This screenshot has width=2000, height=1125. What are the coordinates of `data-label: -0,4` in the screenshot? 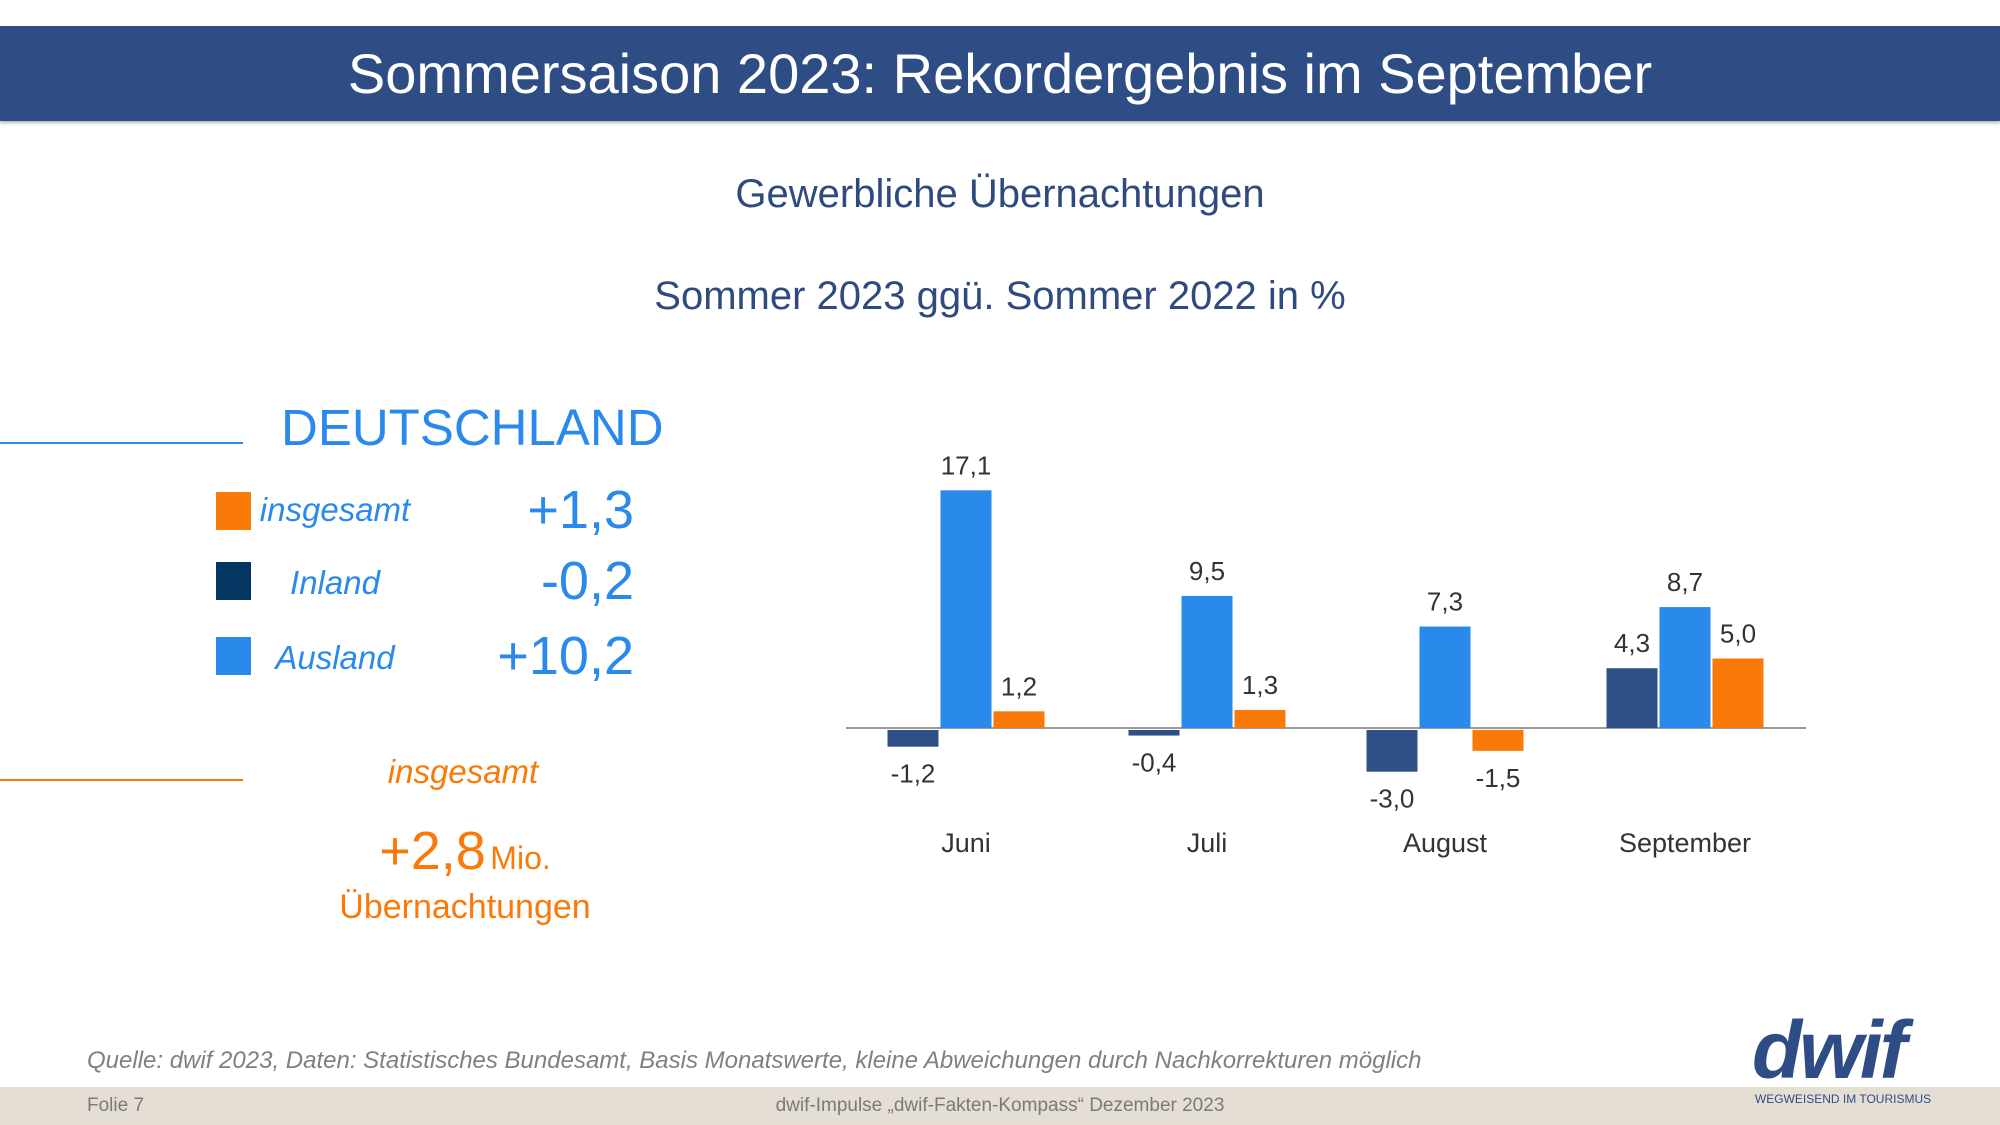 It's located at (1154, 763).